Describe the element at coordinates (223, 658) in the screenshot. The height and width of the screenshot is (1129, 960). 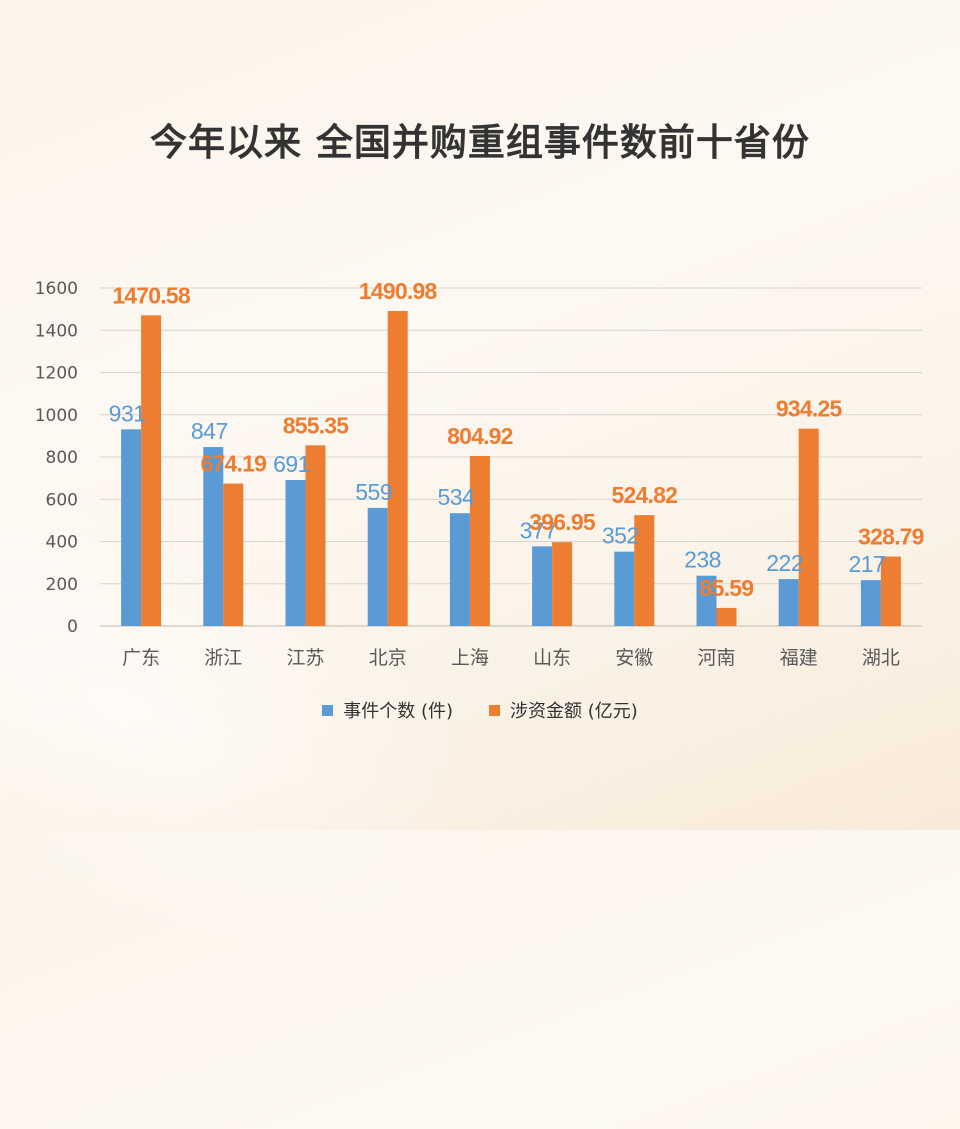
I see `x-tick-label: 浙江` at that location.